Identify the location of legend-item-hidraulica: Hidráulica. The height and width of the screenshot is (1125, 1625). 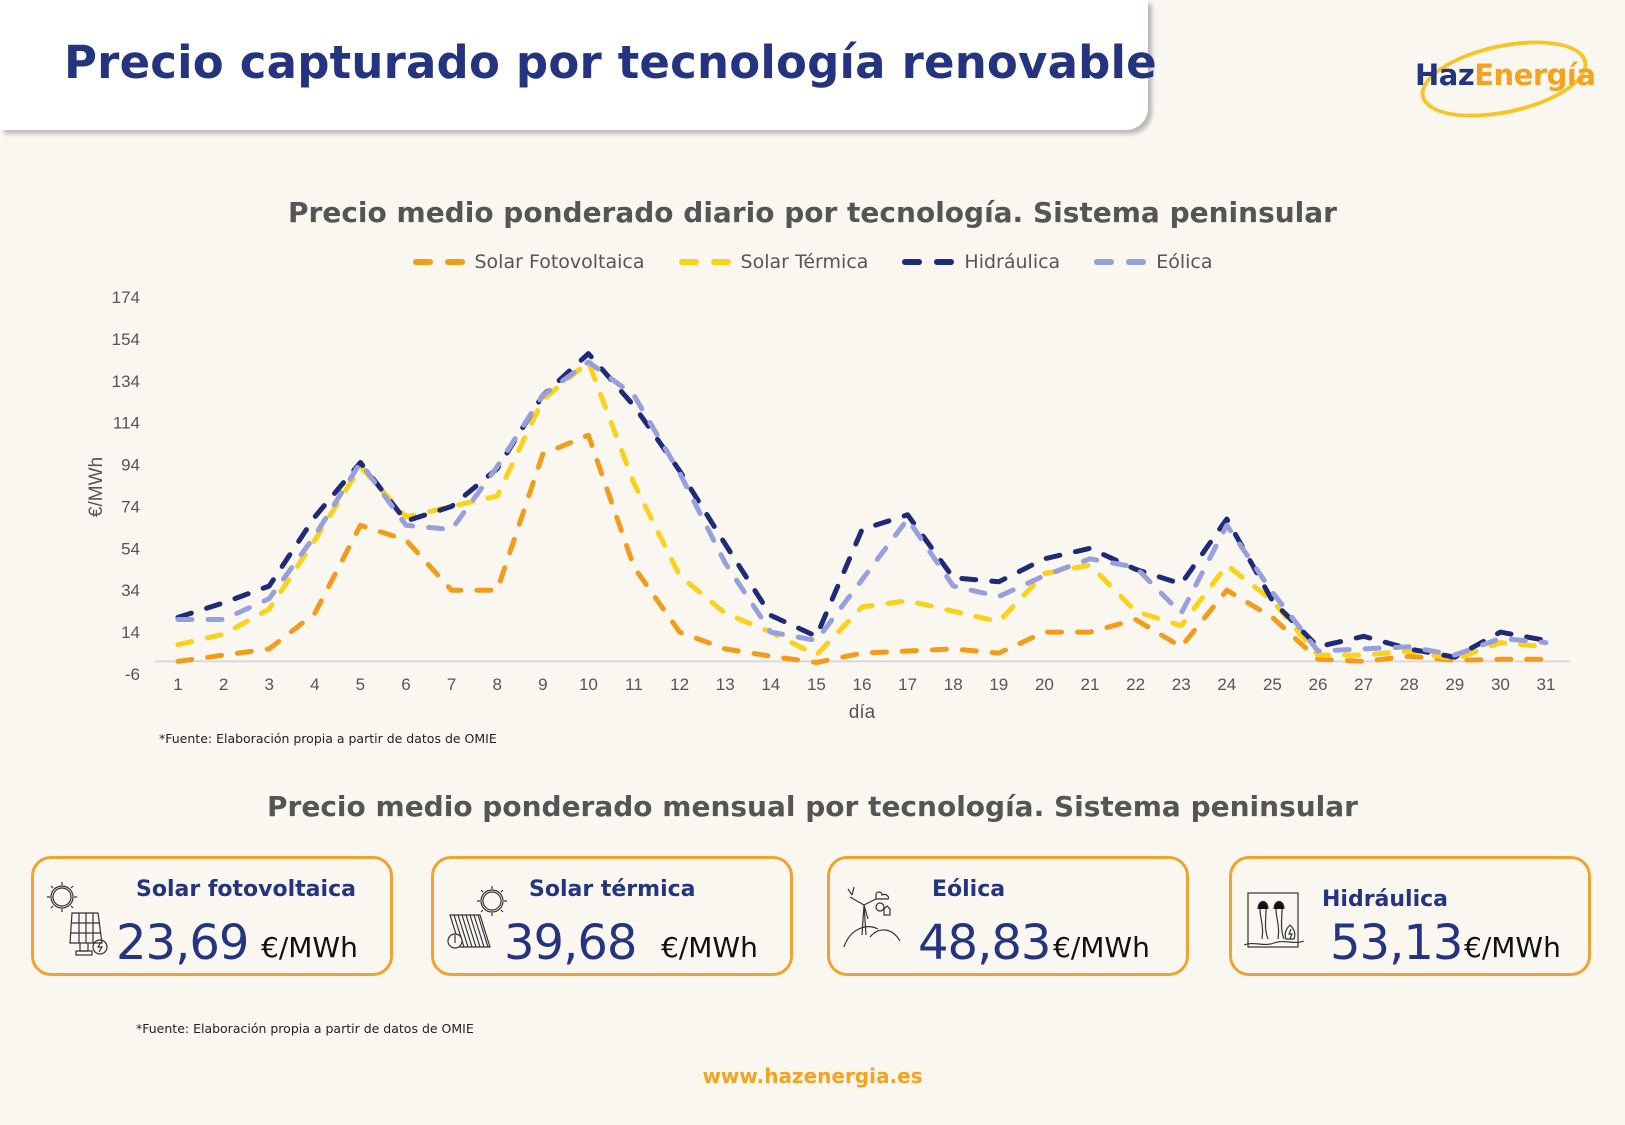
(981, 262).